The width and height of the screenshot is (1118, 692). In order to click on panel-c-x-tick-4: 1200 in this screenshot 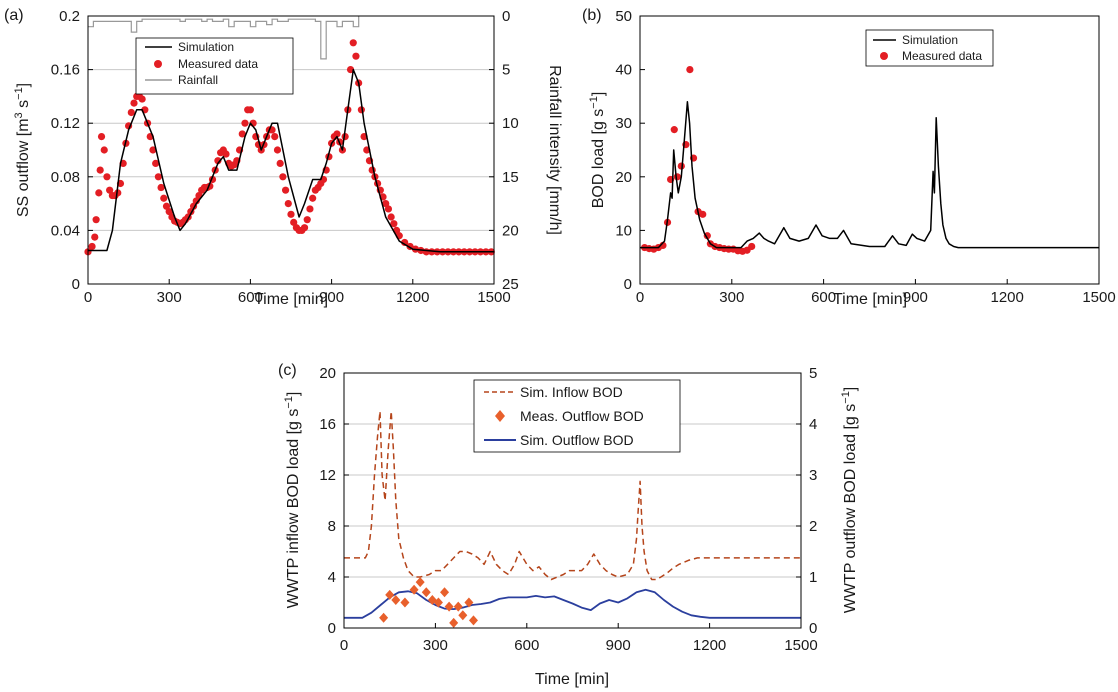, I will do `click(709, 645)`.